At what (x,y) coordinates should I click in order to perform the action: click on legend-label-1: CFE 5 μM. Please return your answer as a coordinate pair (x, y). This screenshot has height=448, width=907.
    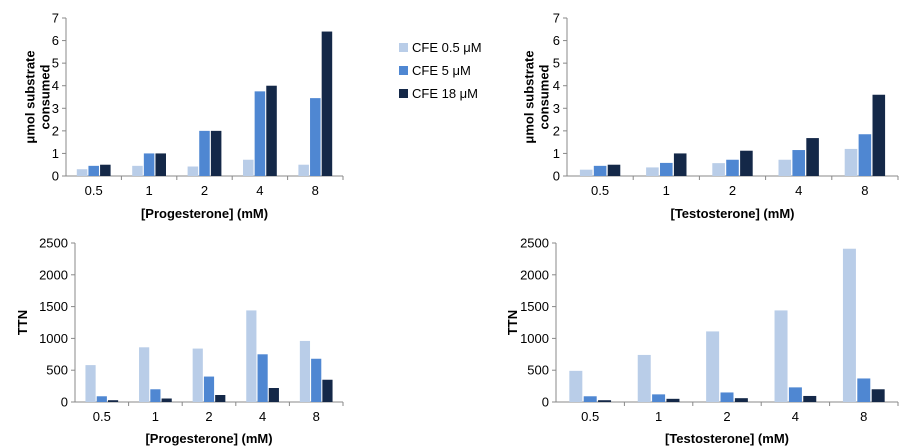
    Looking at the image, I should click on (441, 70).